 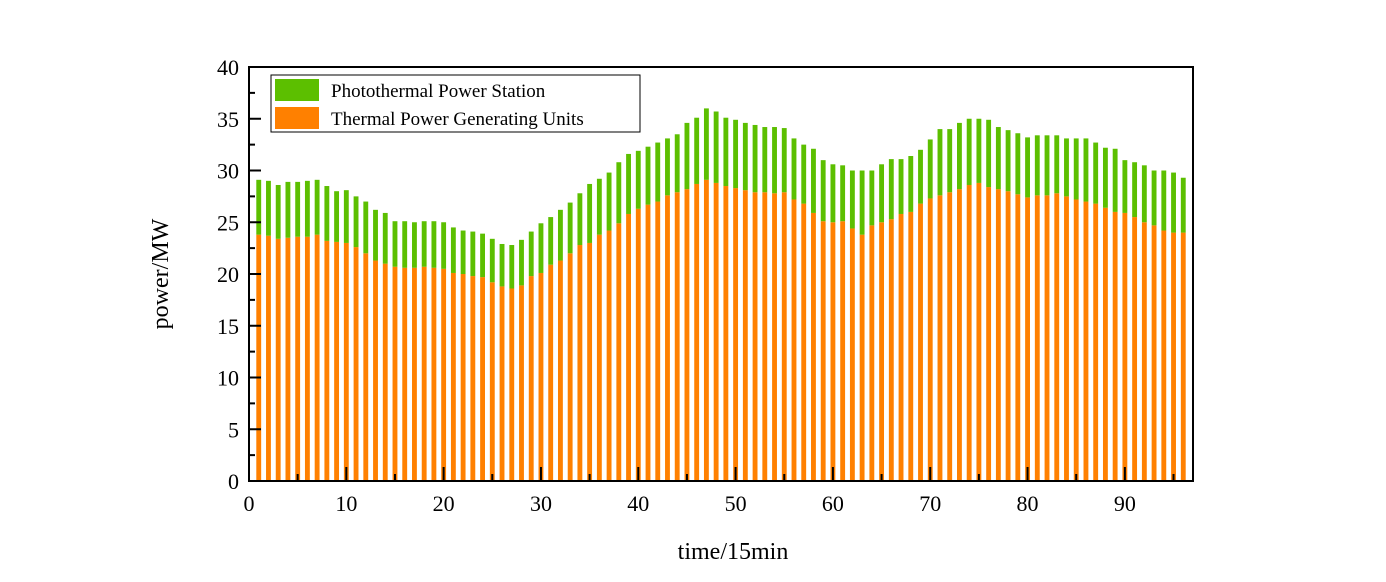 What do you see at coordinates (233, 429) in the screenshot?
I see `y-tick-label-5: 5` at bounding box center [233, 429].